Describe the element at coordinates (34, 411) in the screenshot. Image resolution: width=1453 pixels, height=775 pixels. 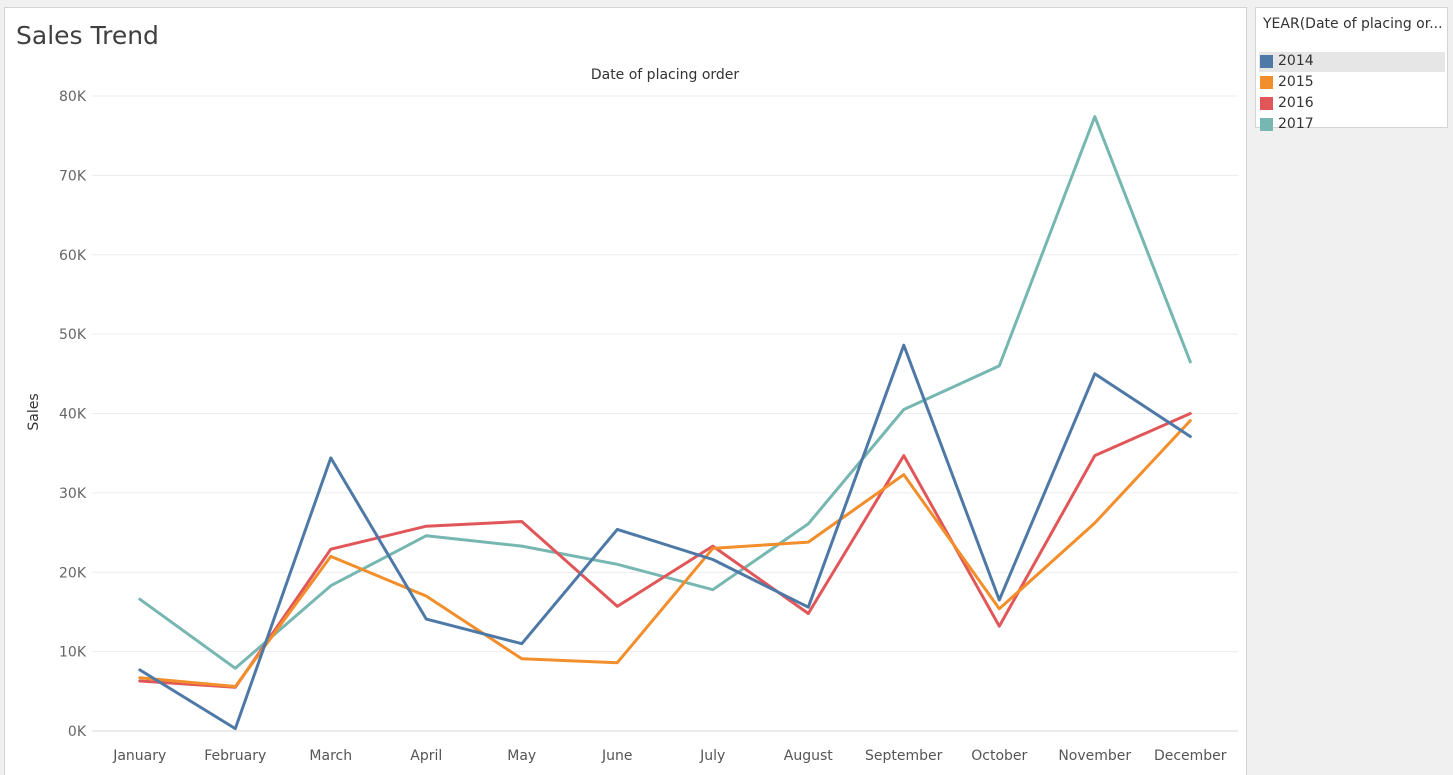
I see `y-axis-label: Sales` at that location.